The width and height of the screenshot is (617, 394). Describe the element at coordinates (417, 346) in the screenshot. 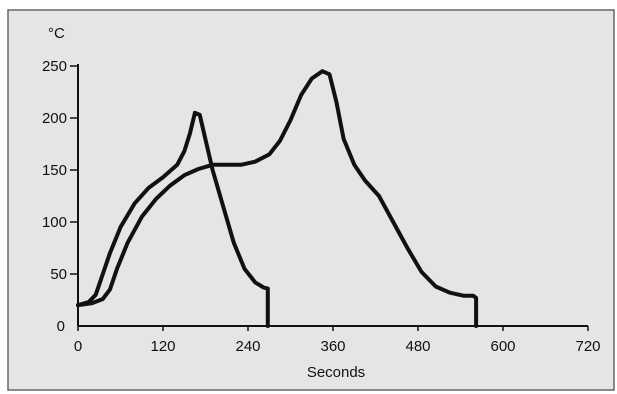

I see `x-tick-label: 480` at that location.